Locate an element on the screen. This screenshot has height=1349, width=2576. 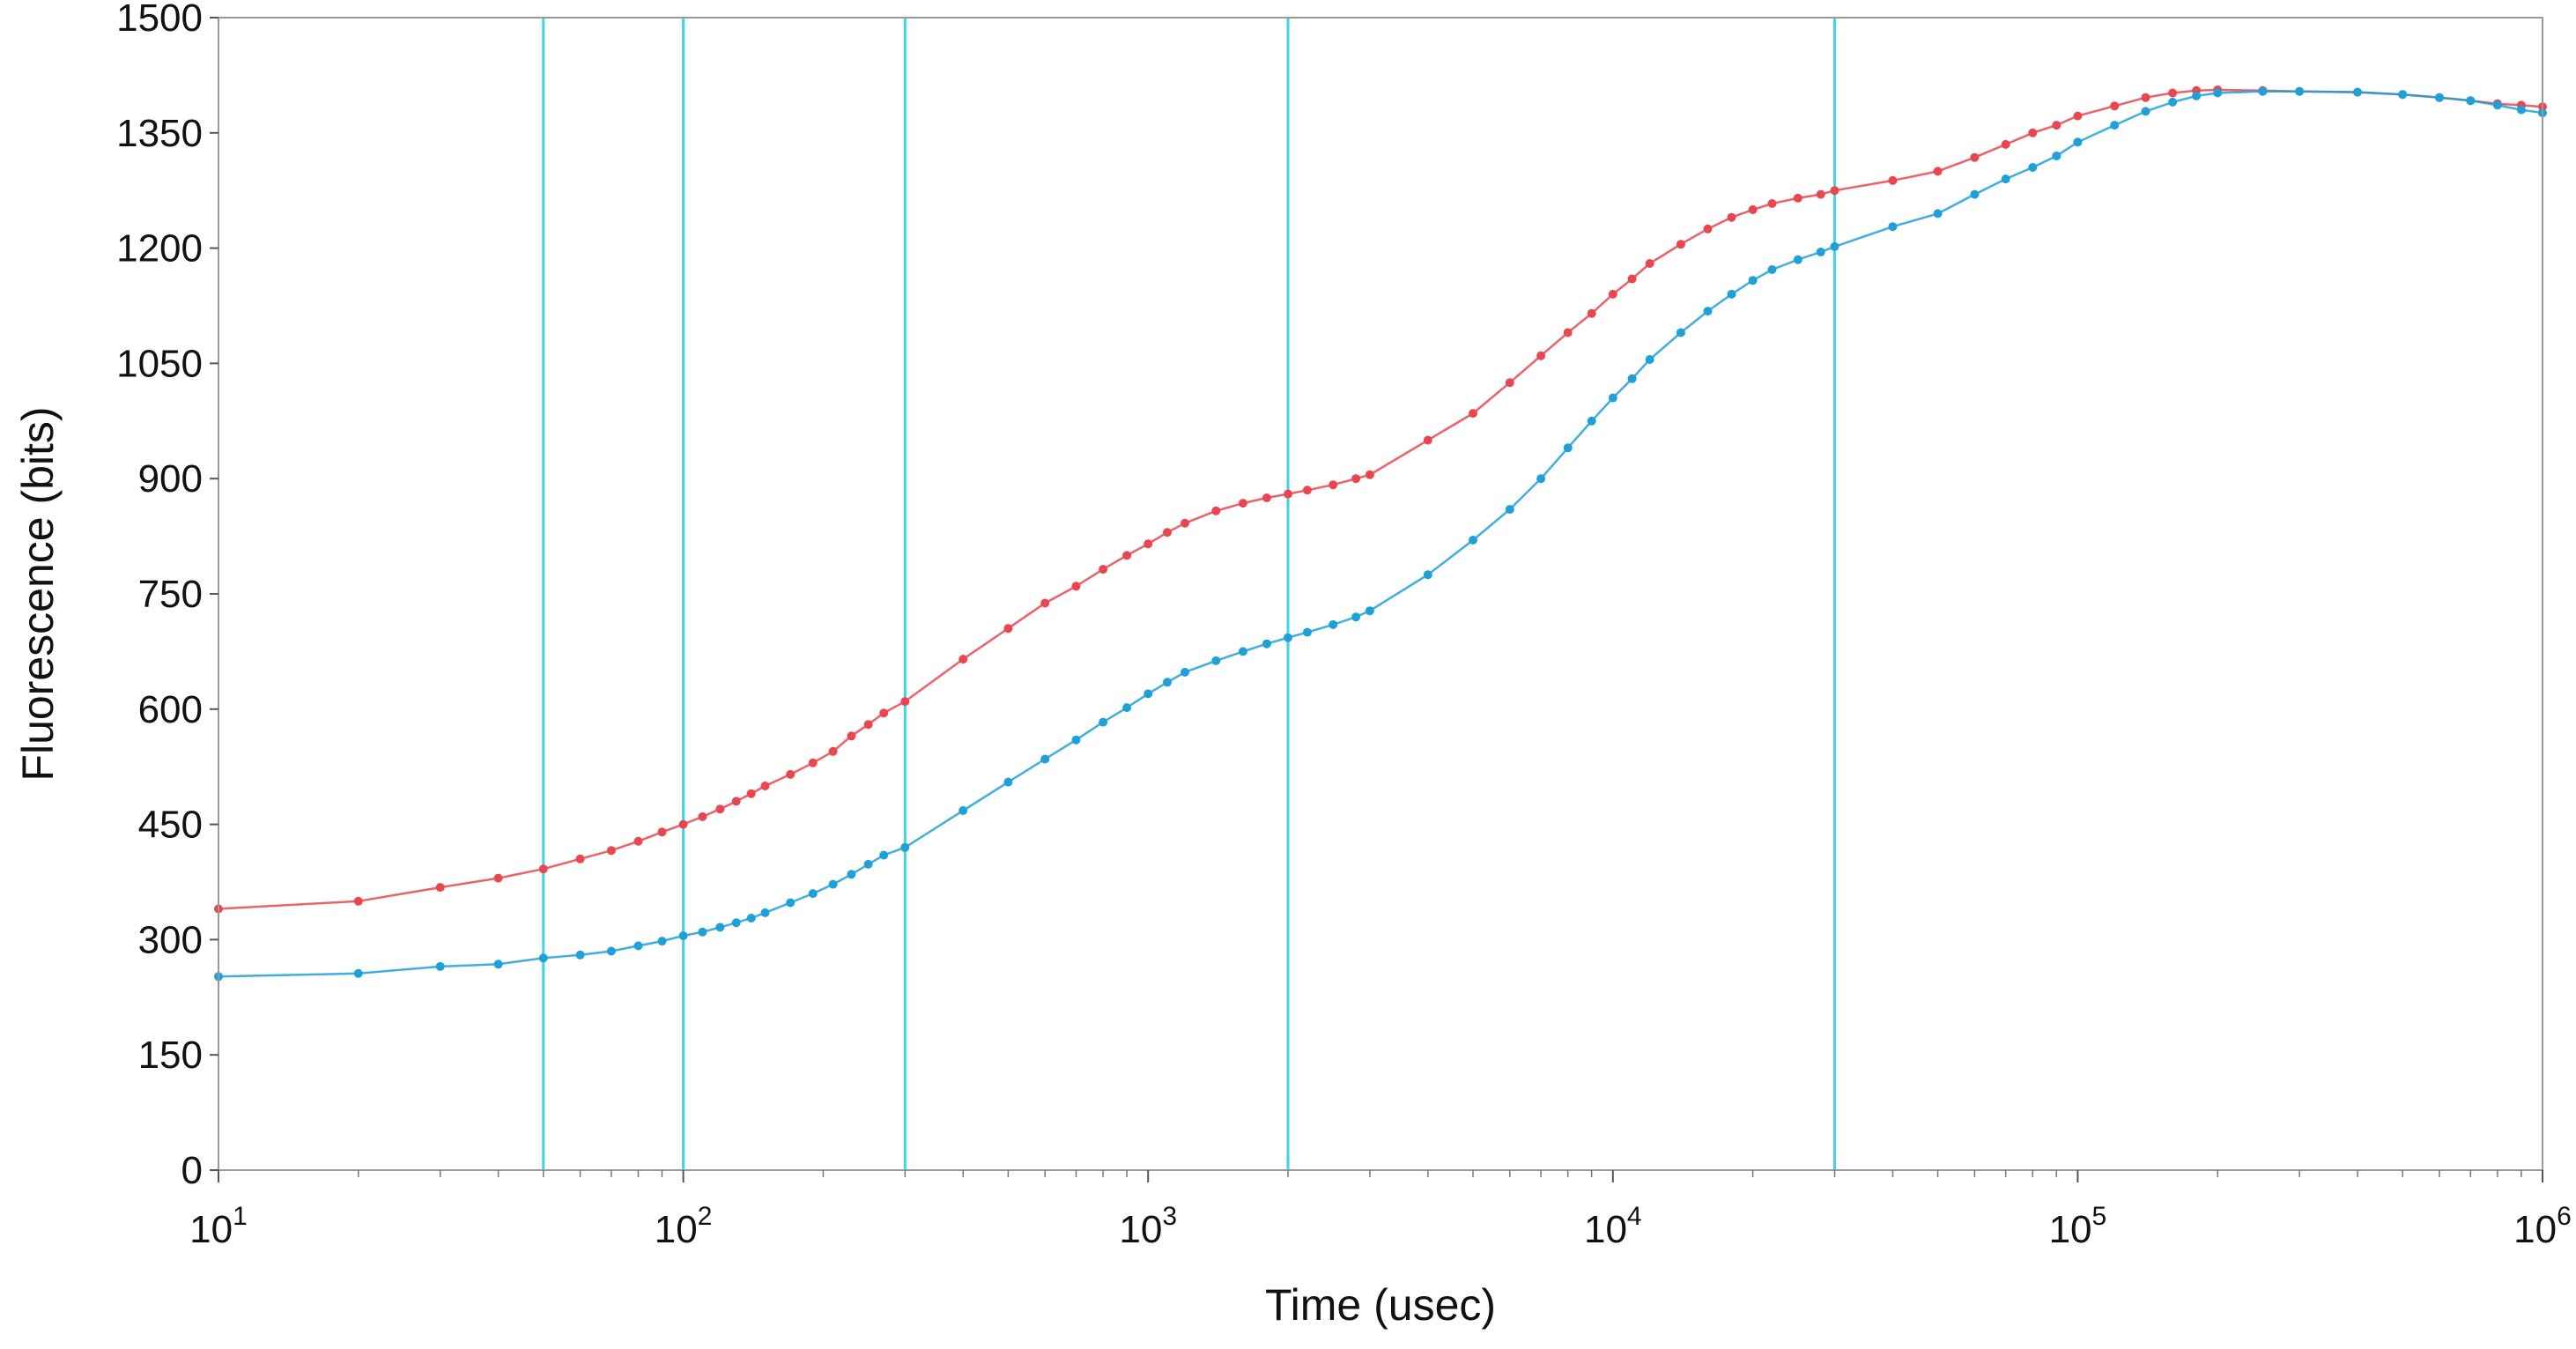
y-axis: 0 150 300 450 600 750 900 1050 1200 1350 1500 is located at coordinates (167, 596).